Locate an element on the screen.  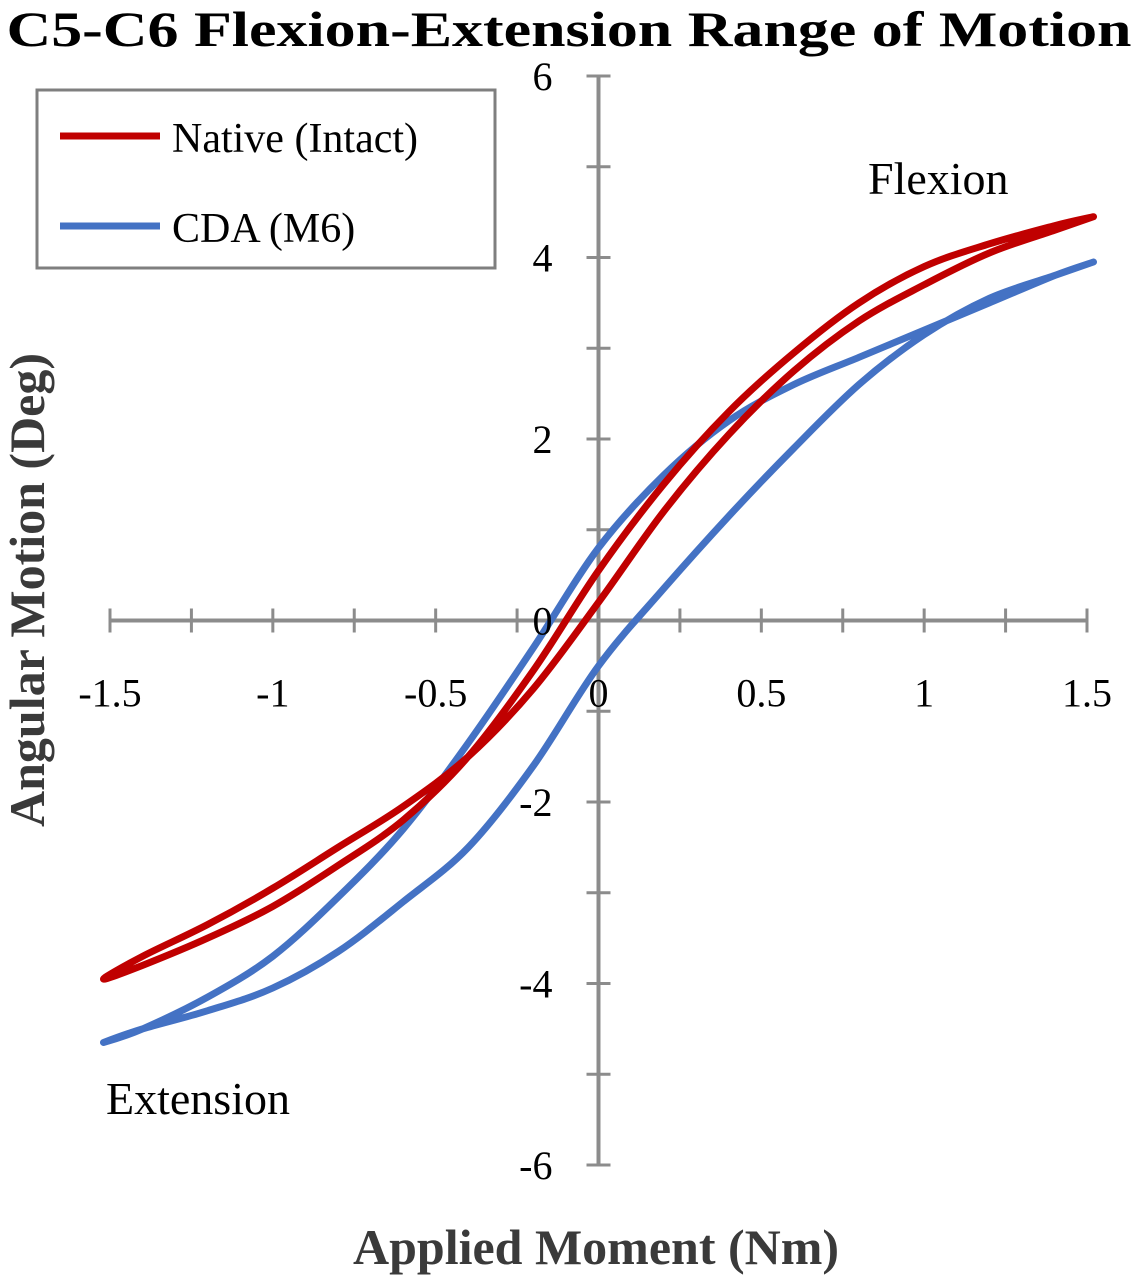
legend: Native (Intact) CDA (M6) is located at coordinates (266, 179).